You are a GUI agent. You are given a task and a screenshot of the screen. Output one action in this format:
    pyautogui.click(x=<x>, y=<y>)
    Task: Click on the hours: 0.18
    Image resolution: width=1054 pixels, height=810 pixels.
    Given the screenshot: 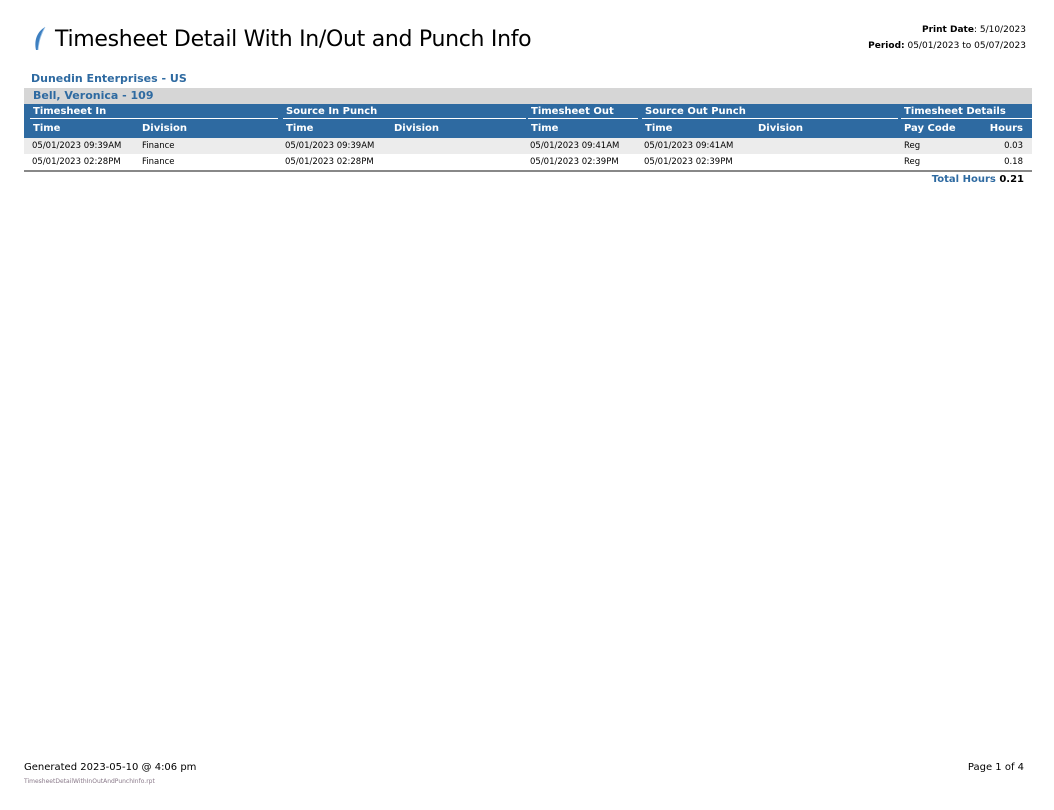 What is the action you would take?
    pyautogui.click(x=1013, y=162)
    